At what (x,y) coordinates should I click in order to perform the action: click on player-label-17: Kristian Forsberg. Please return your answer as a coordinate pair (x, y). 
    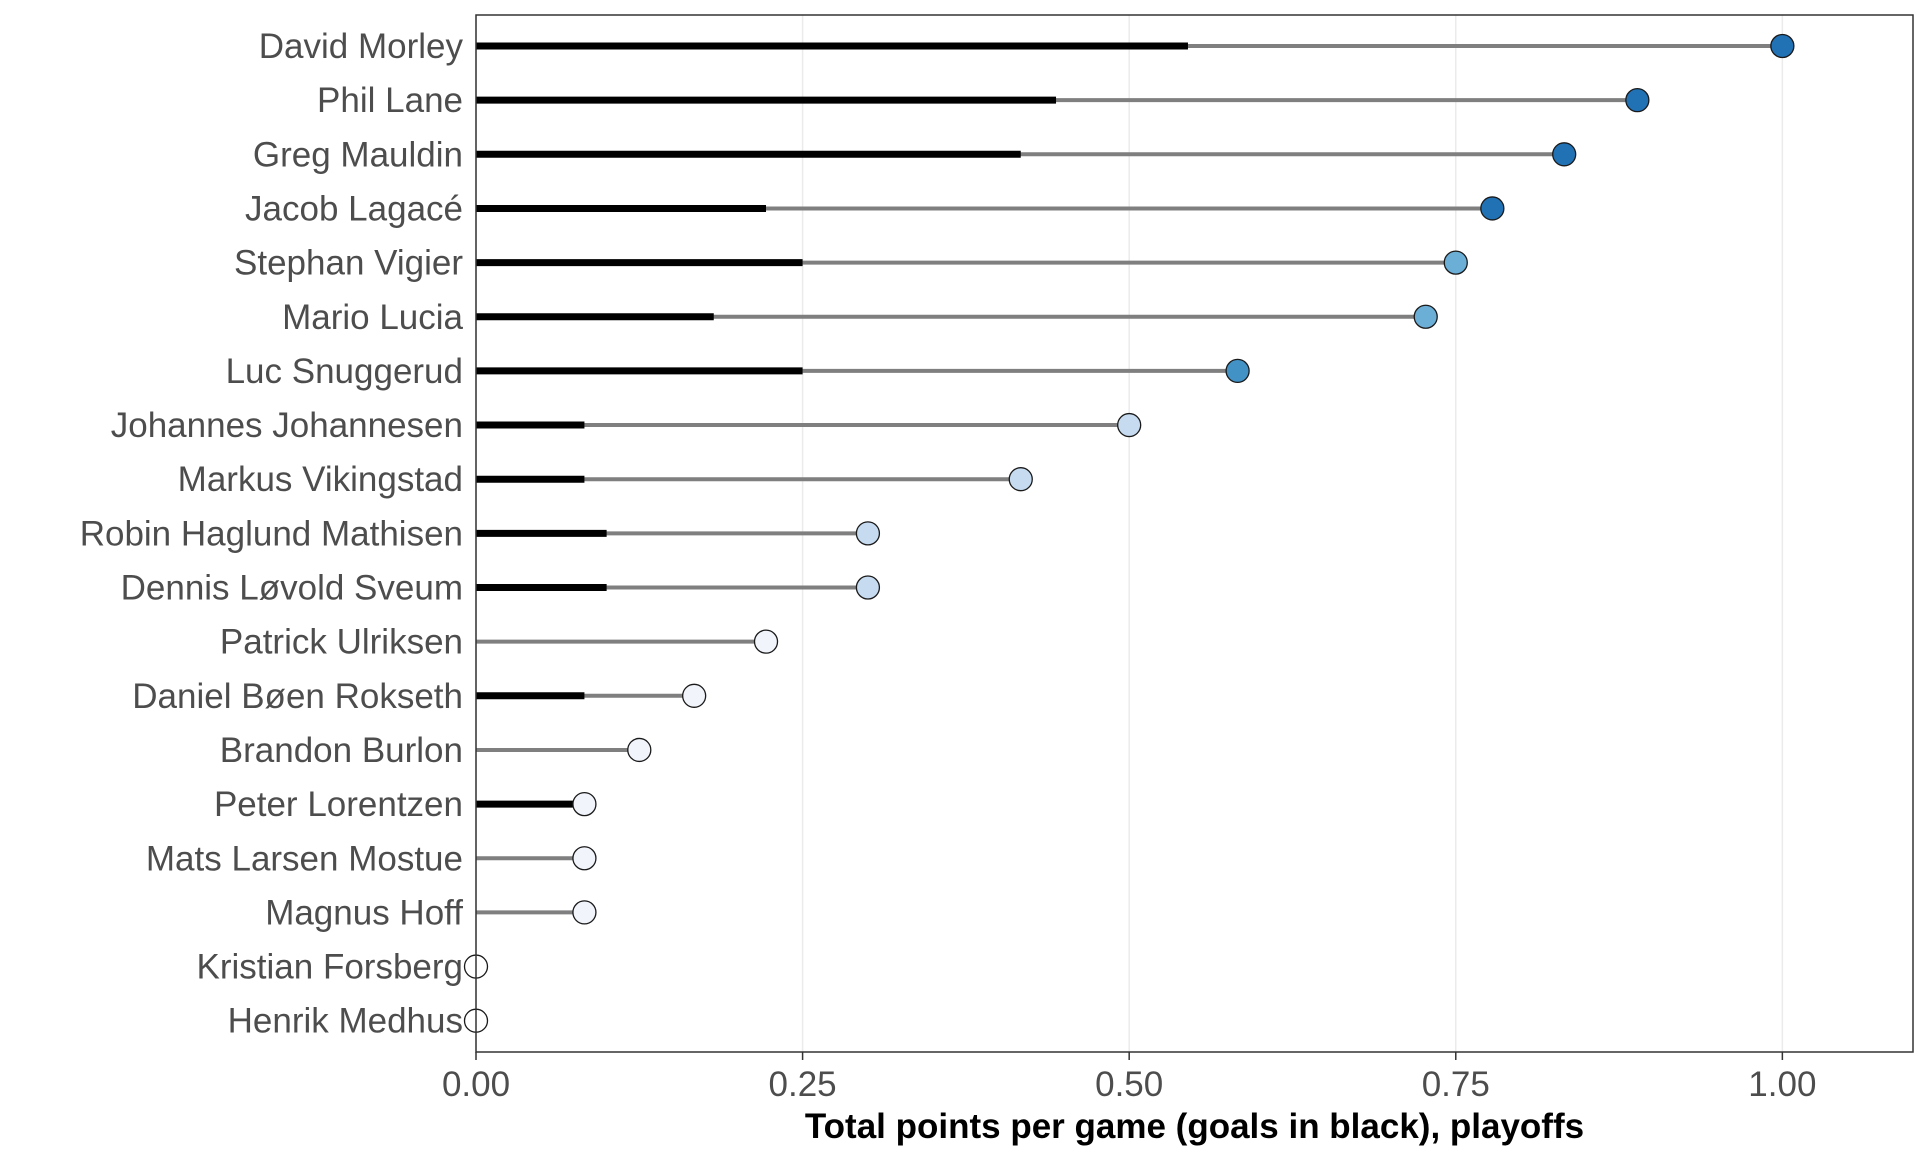
    Looking at the image, I should click on (330, 967).